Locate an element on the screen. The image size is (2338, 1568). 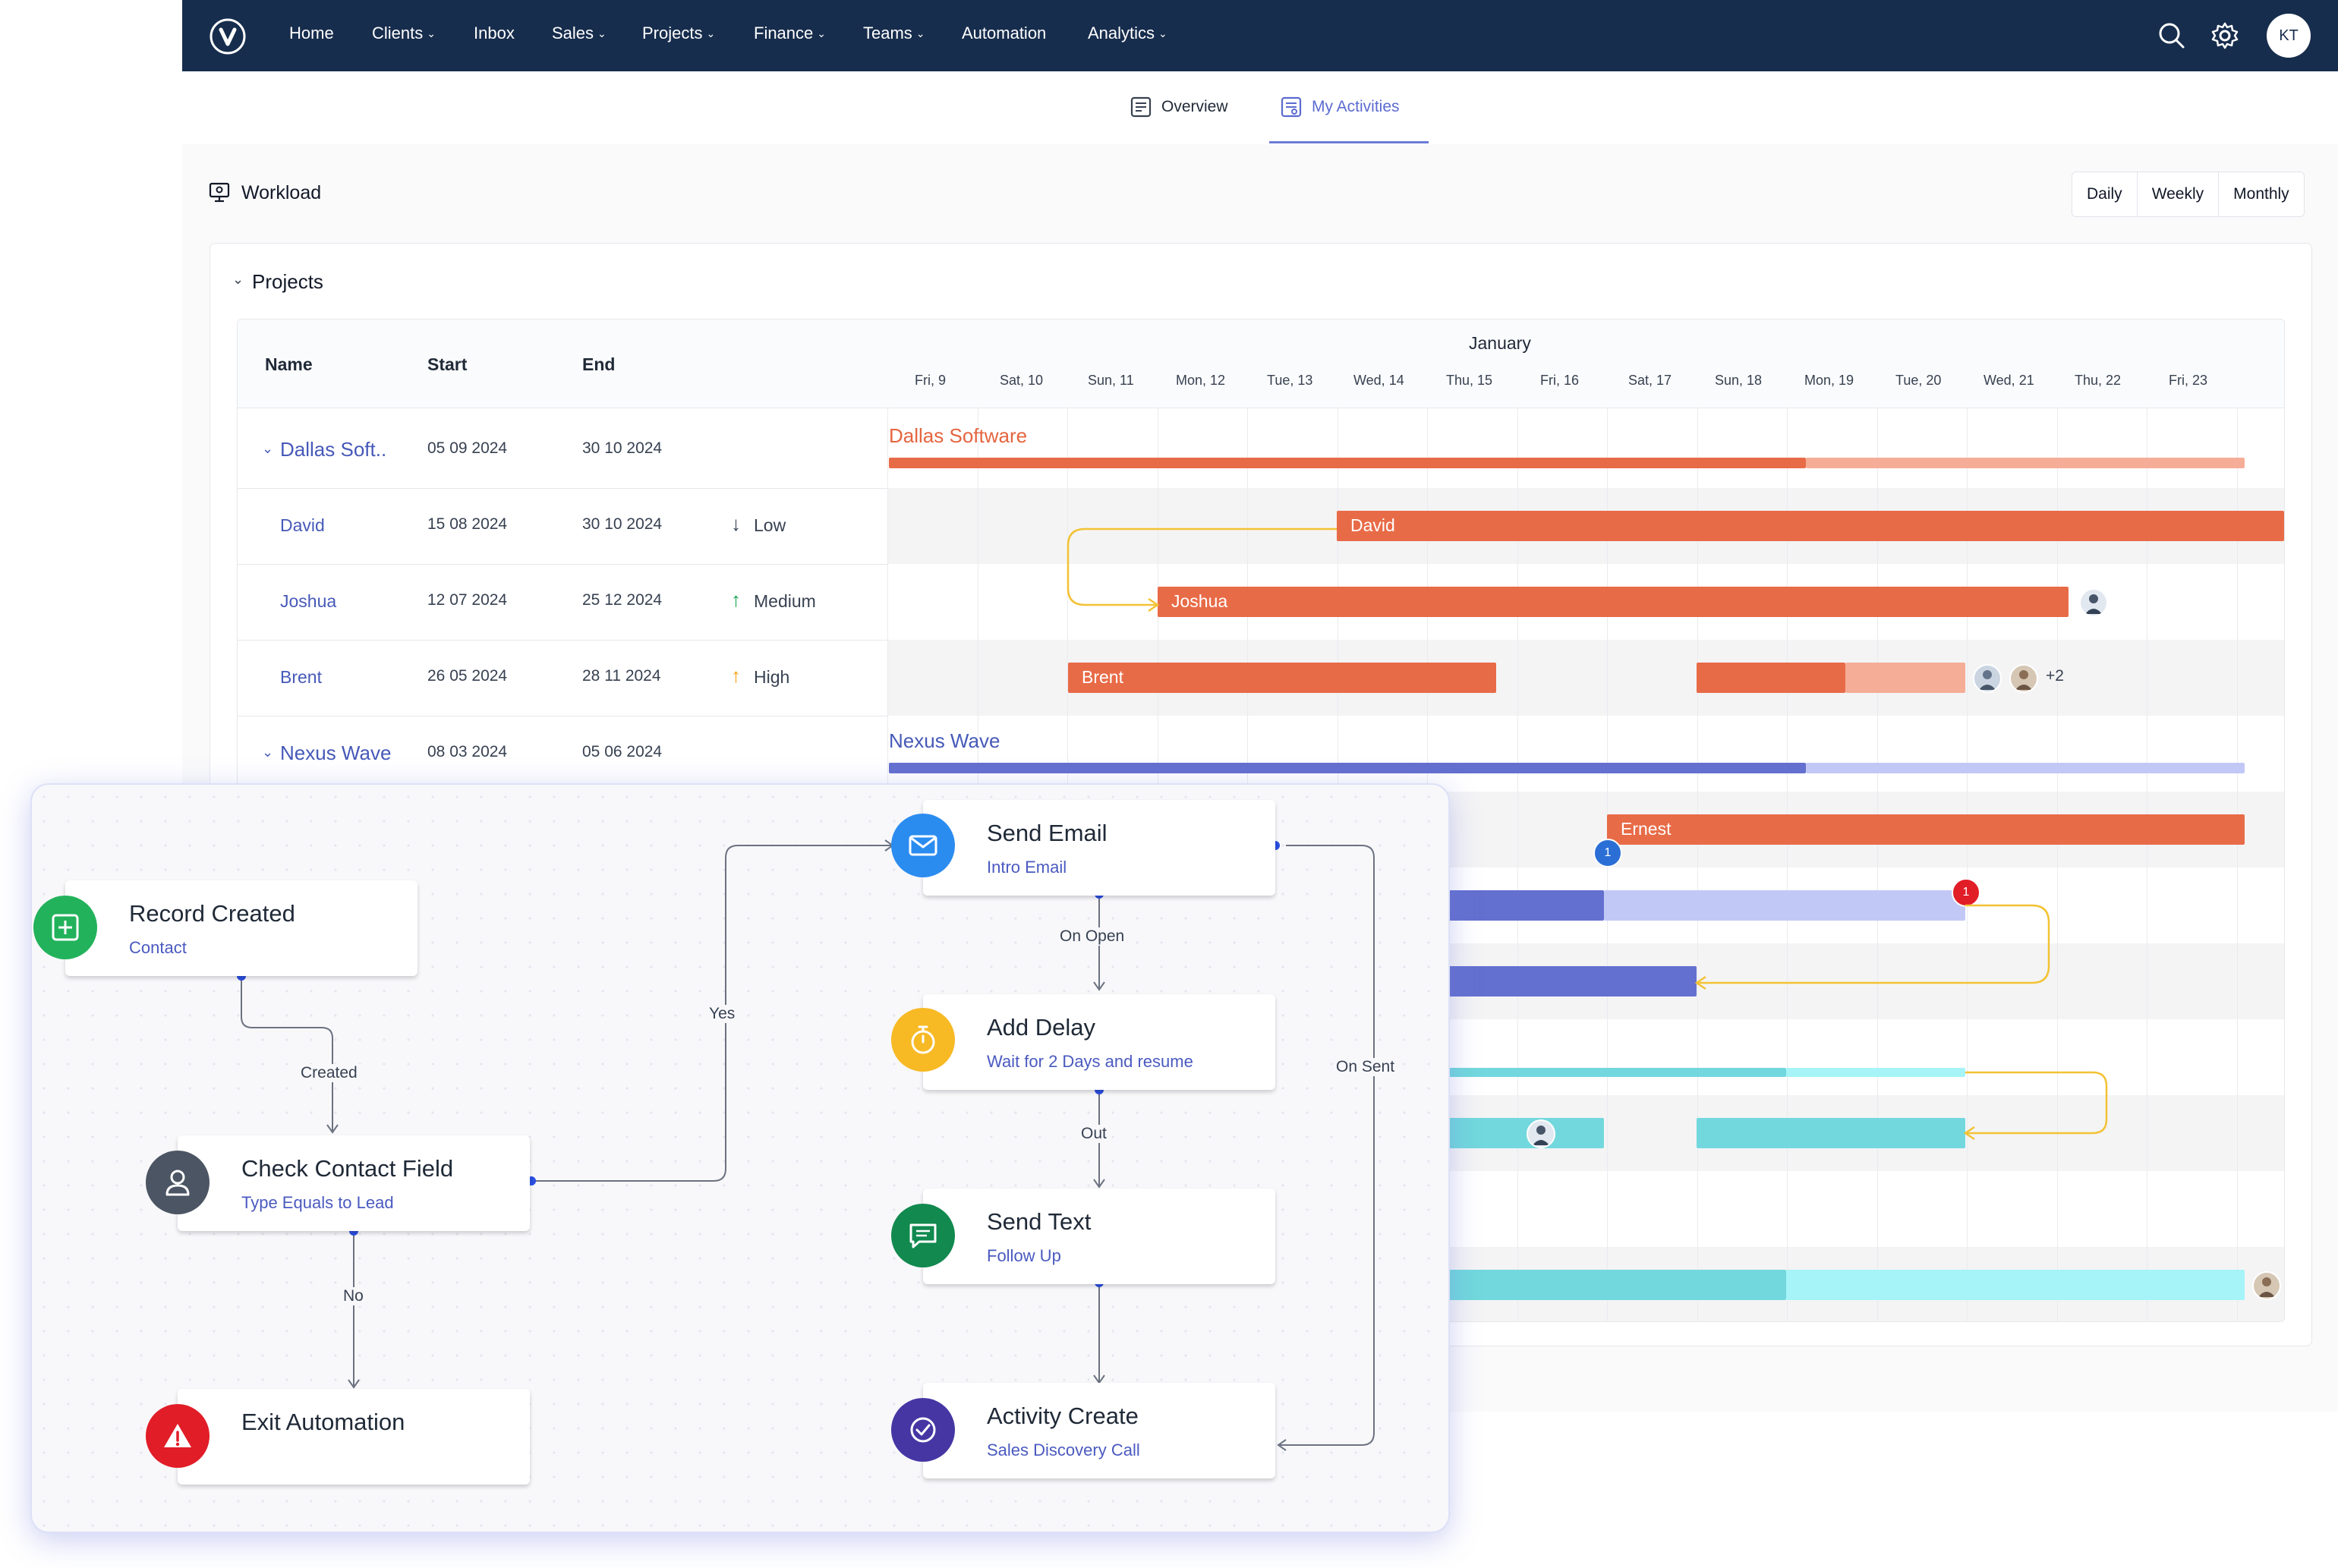
gear-icon is located at coordinates (2224, 37).